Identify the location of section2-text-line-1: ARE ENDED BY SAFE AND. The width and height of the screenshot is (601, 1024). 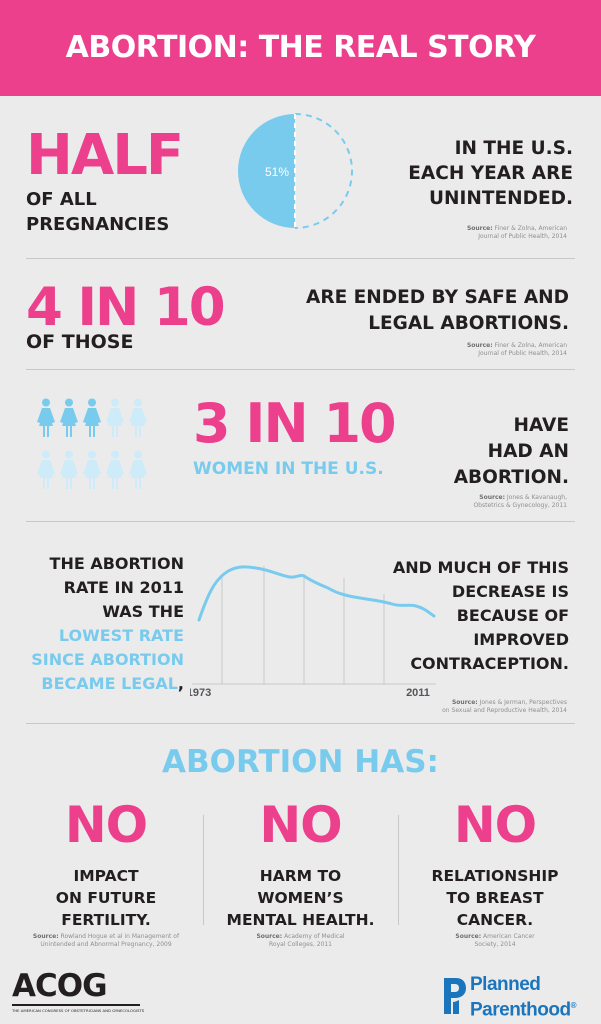
(437, 297).